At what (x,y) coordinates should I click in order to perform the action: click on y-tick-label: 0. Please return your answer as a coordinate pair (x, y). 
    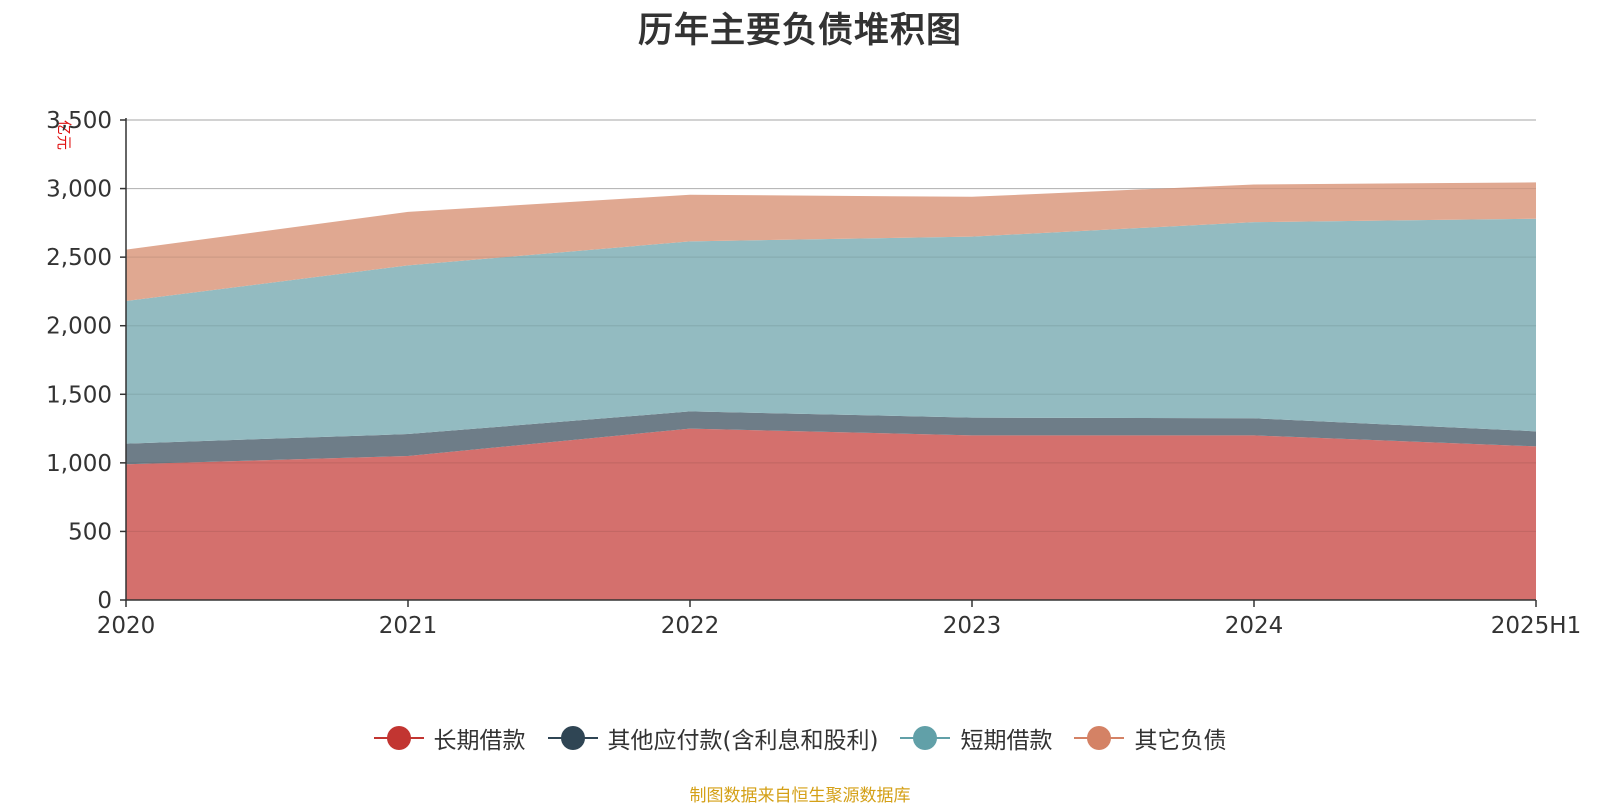
    Looking at the image, I should click on (104, 601).